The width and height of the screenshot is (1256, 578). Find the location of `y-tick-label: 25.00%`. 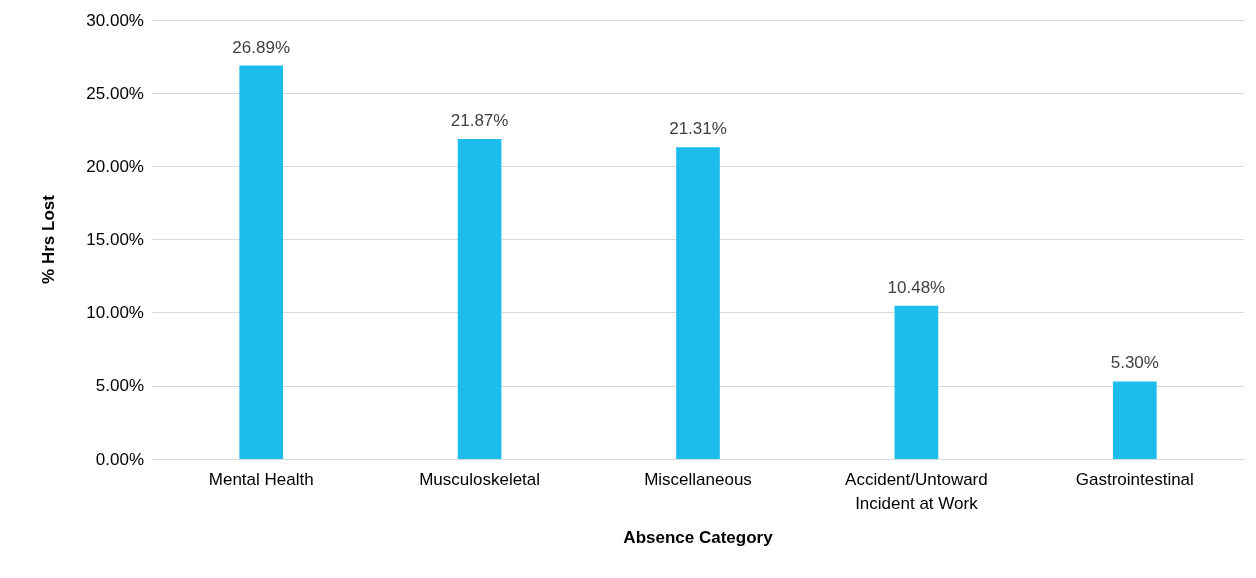

y-tick-label: 25.00% is located at coordinates (115, 93).